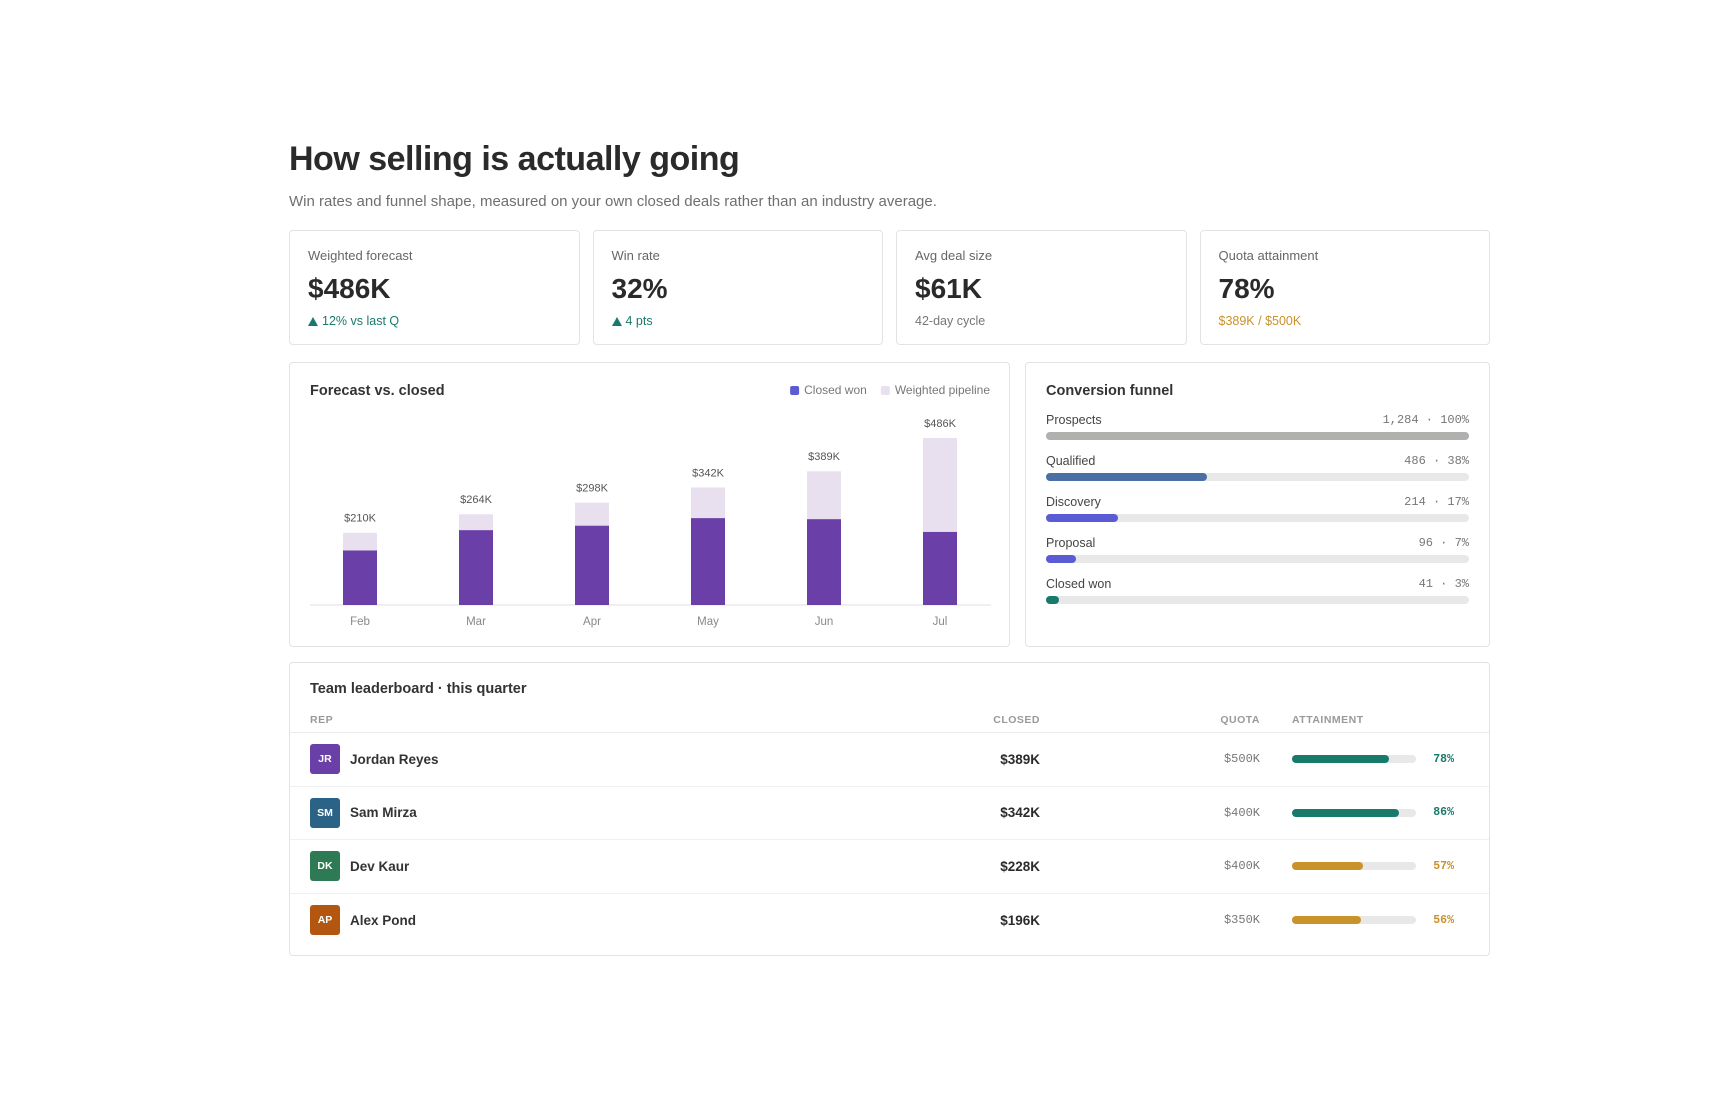  I want to click on stage-header: Proposal 96 · 7%, so click(1257, 543).